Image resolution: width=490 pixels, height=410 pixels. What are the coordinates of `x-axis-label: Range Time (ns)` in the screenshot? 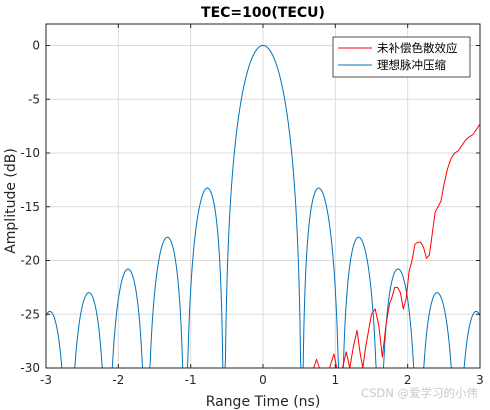 It's located at (263, 402).